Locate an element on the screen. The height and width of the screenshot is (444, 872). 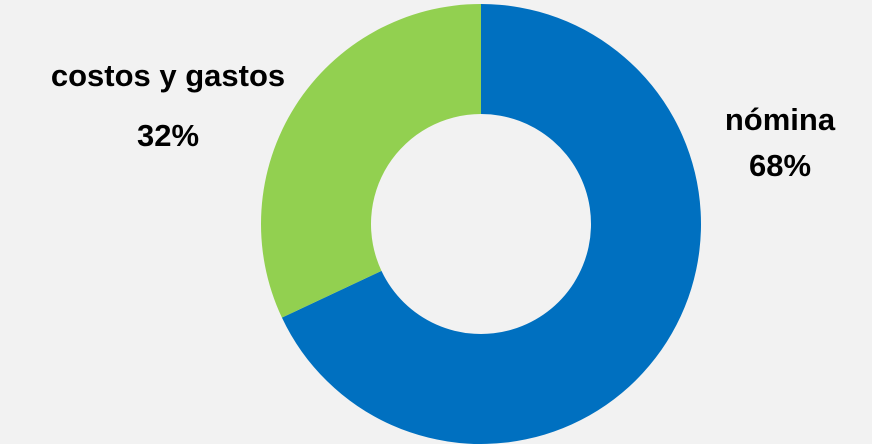
slice-label-nomina-value: 68% is located at coordinates (780, 165).